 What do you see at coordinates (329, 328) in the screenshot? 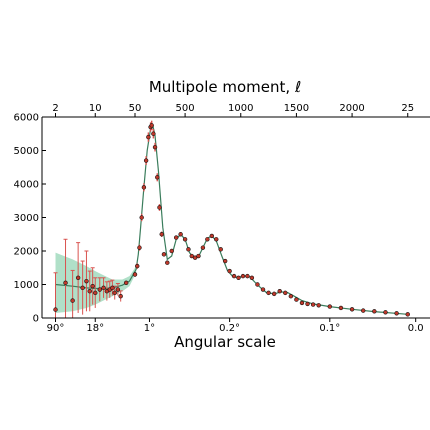
I see `bottom-tick-label: 0.1°` at bounding box center [329, 328].